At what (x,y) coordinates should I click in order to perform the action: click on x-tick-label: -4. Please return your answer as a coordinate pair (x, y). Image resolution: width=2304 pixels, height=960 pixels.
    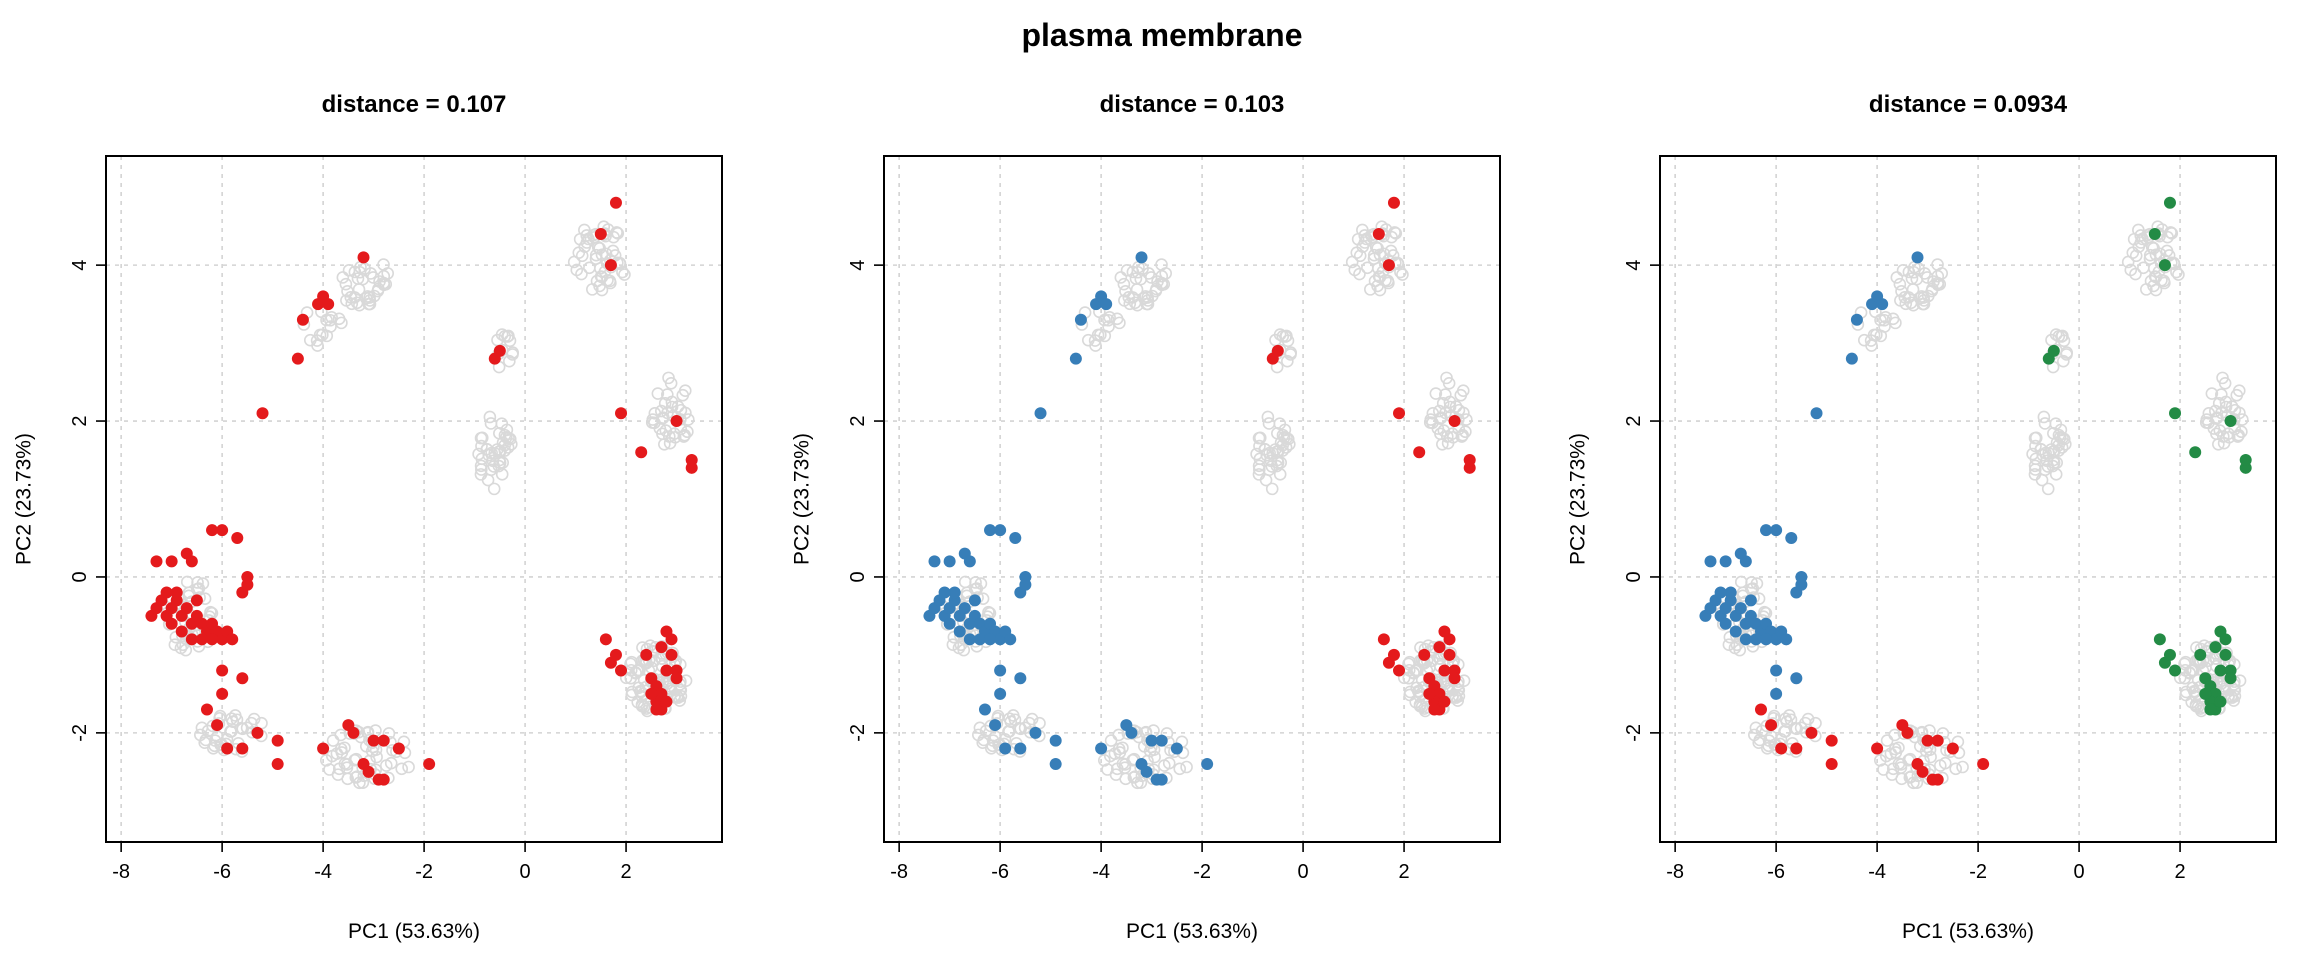
    Looking at the image, I should click on (323, 872).